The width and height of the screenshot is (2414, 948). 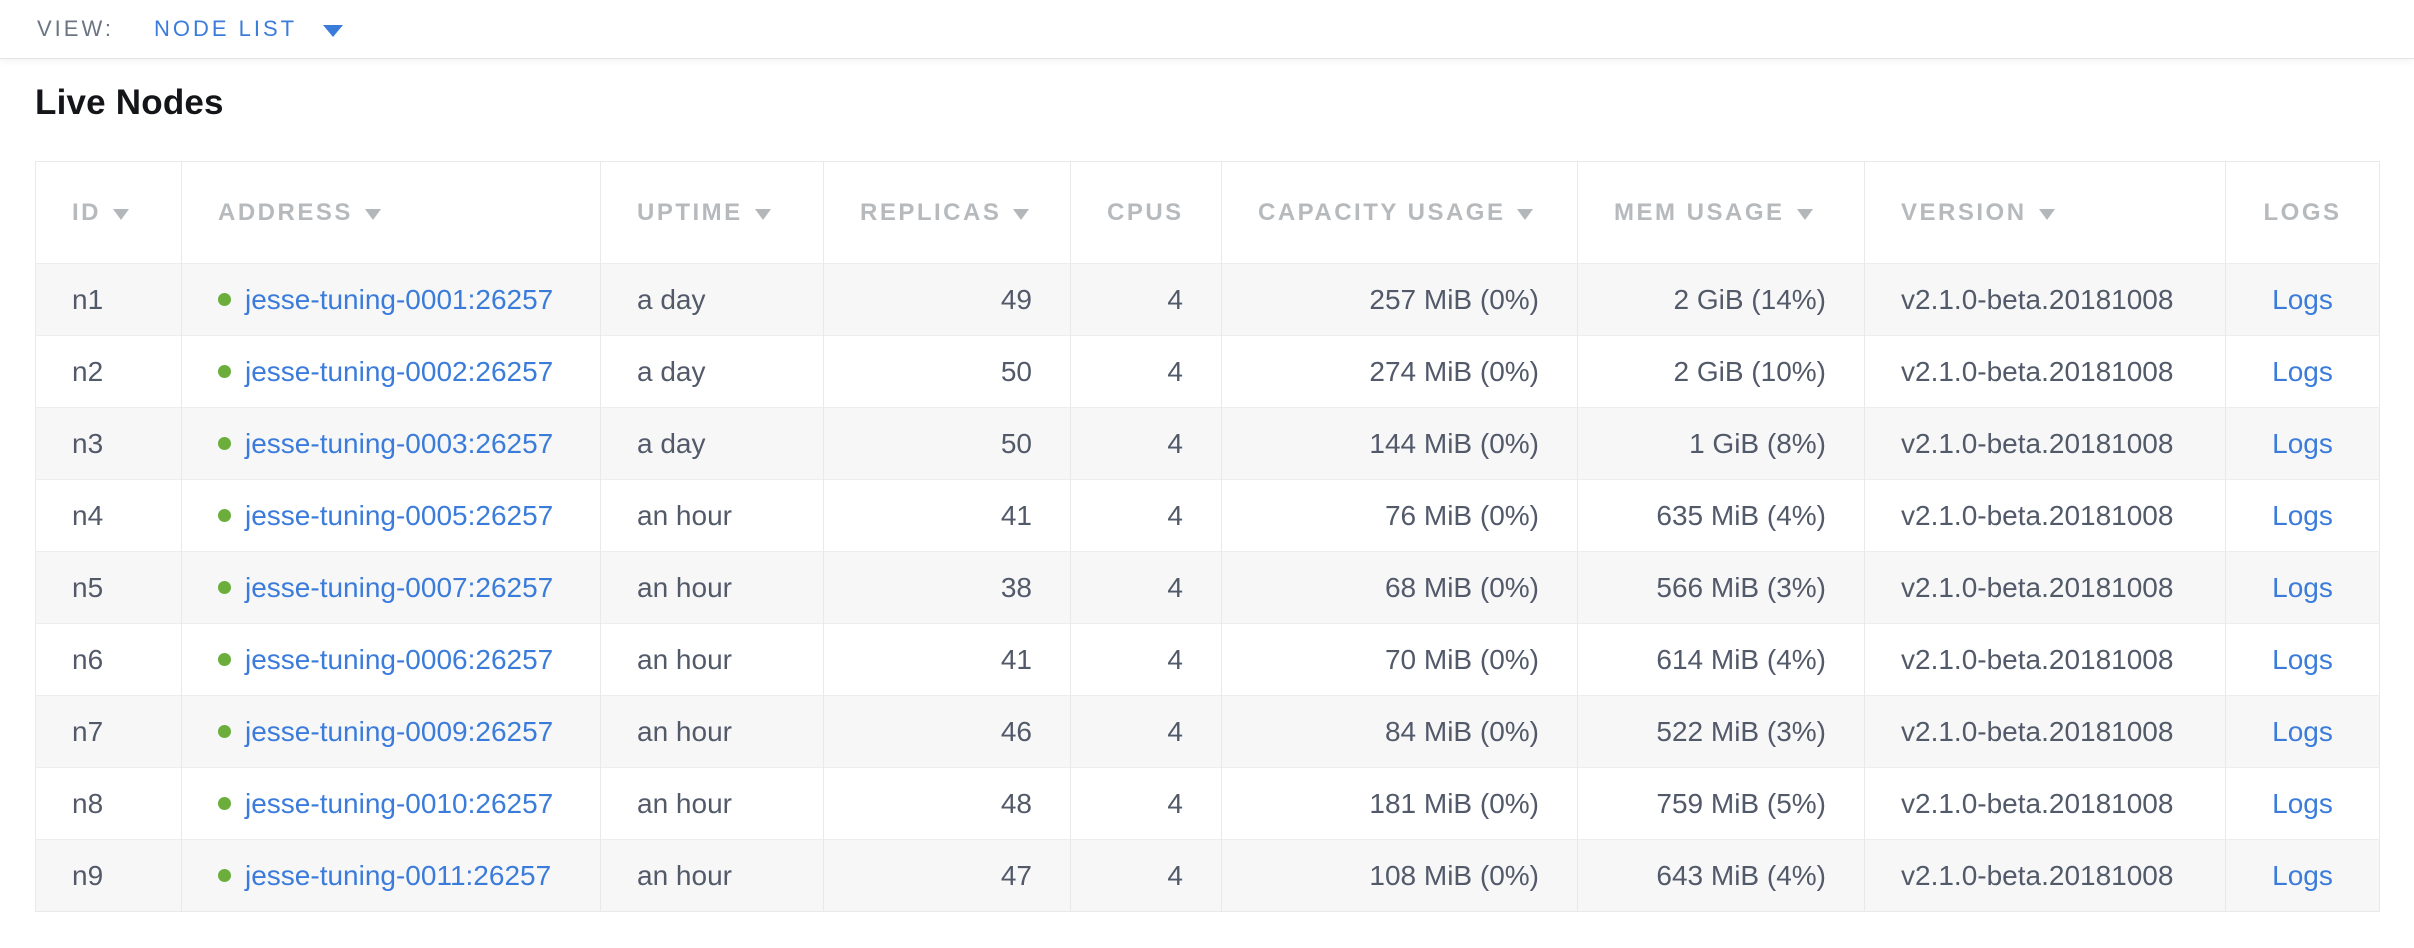 I want to click on column-header-mem-usage: MEM USAGE, so click(x=1721, y=212).